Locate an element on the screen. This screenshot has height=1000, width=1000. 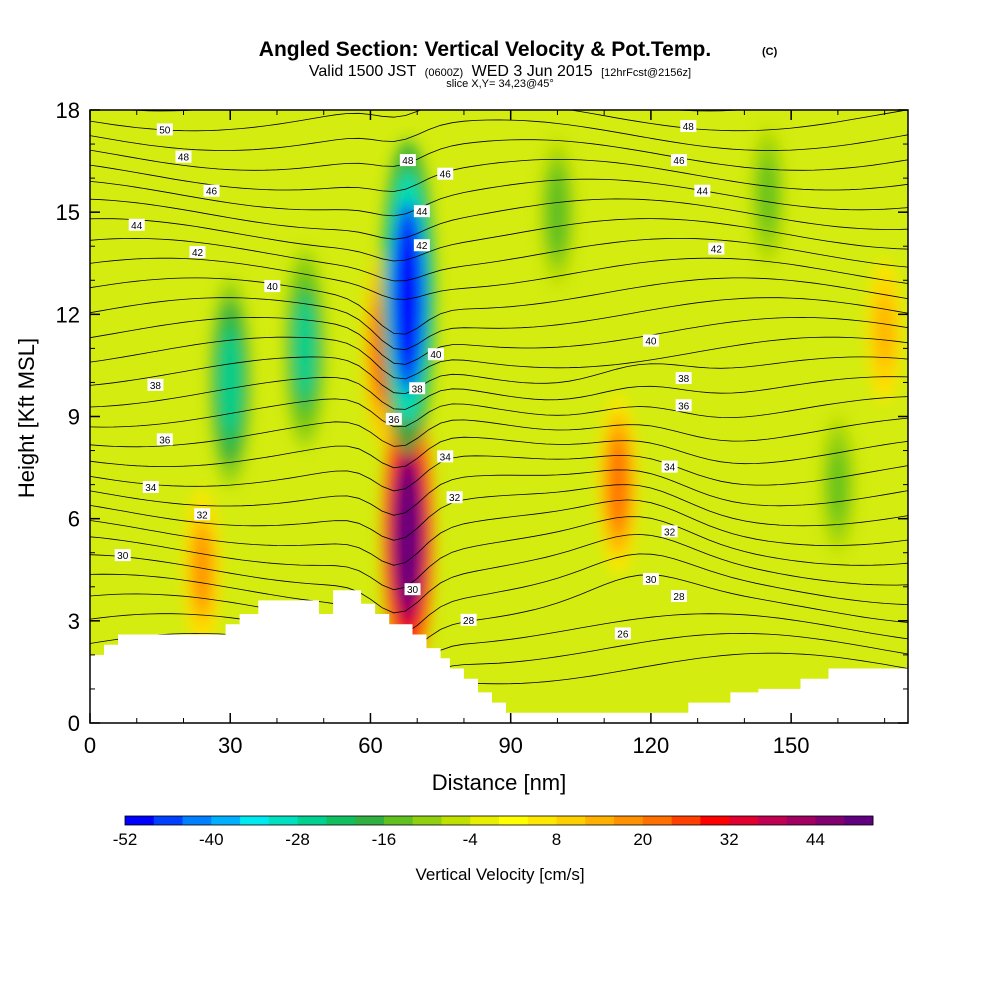
isentrope-label-text: 44 is located at coordinates (703, 192).